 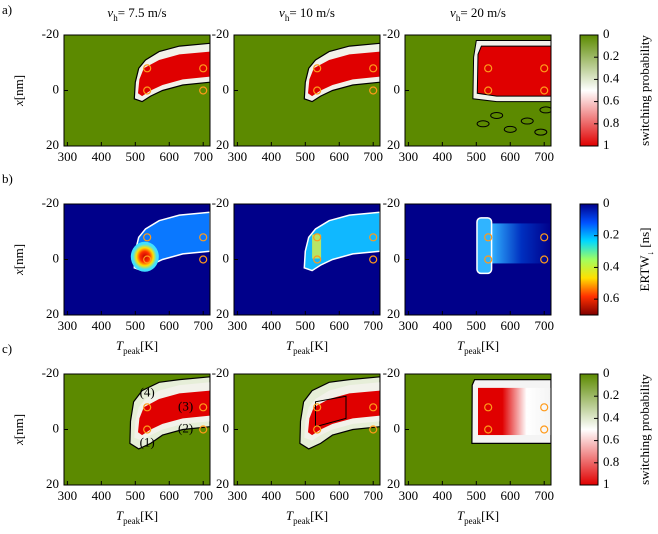 I want to click on column-title: vh= 10 m/s, so click(x=307, y=14).